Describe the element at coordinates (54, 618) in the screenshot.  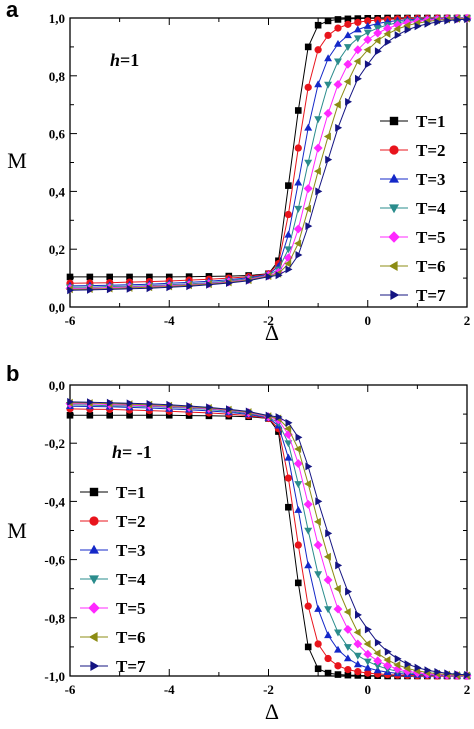
I see `y-tick-label: -0,8` at that location.